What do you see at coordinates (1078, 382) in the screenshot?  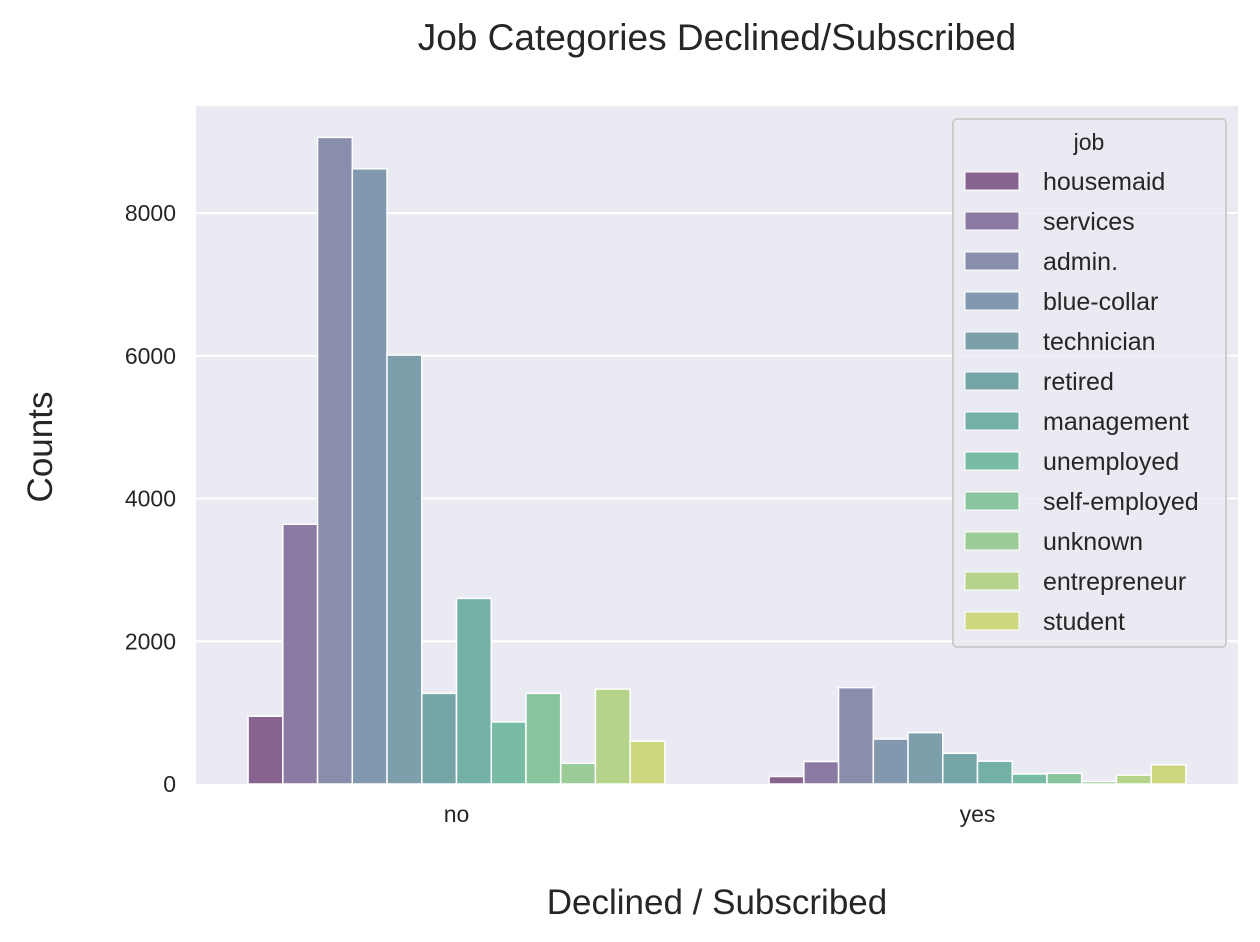 I see `legend-label: retired` at bounding box center [1078, 382].